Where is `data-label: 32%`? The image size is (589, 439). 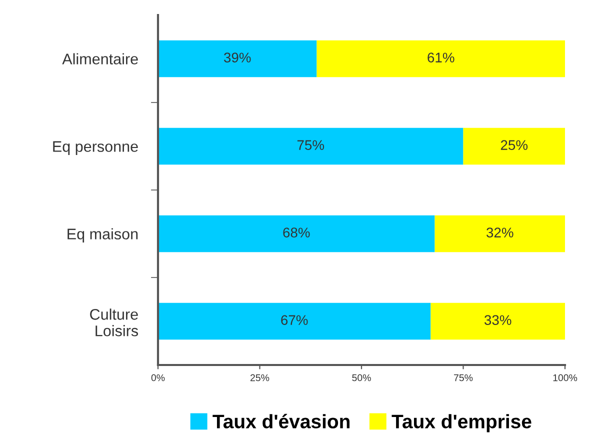 data-label: 32% is located at coordinates (500, 233).